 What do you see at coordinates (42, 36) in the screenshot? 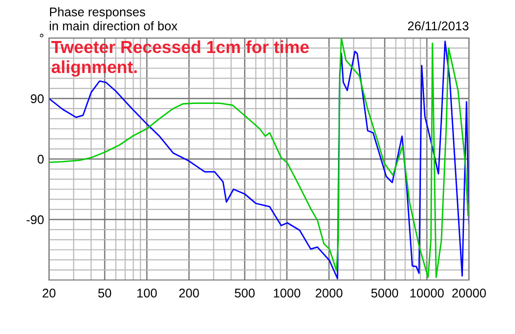
I see `y-tick-label: °` at bounding box center [42, 36].